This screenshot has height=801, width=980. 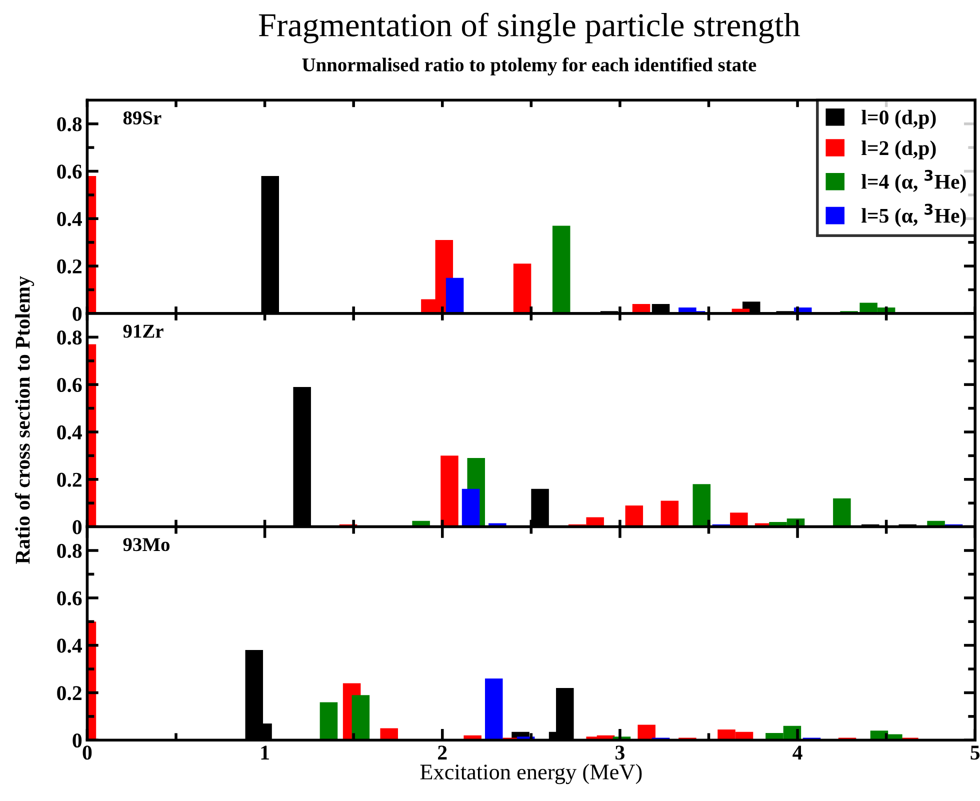 I want to click on legend-label: l=0 (d,p), so click(x=899, y=119).